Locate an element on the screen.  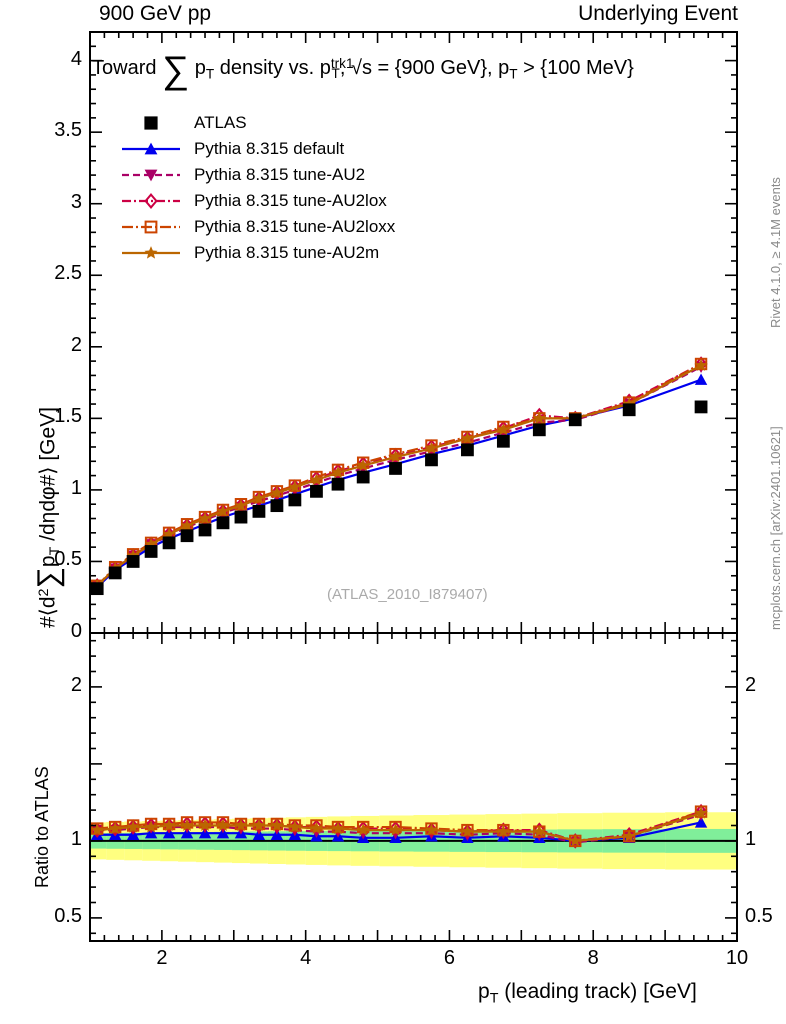
xtick-label: 8 is located at coordinates (593, 958).